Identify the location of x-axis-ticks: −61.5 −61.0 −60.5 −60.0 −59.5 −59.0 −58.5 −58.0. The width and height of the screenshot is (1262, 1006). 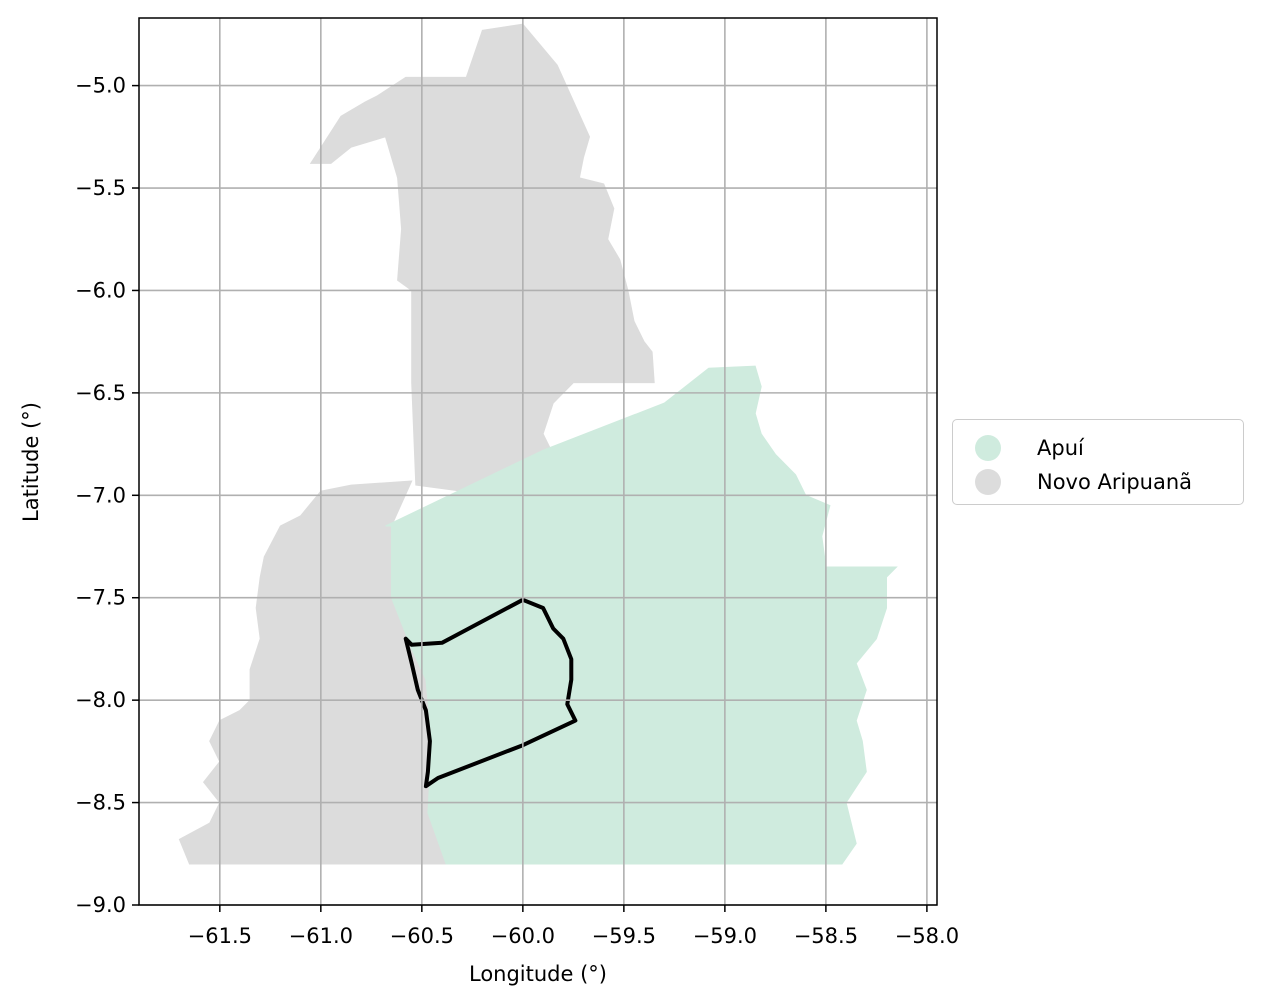
(573, 926).